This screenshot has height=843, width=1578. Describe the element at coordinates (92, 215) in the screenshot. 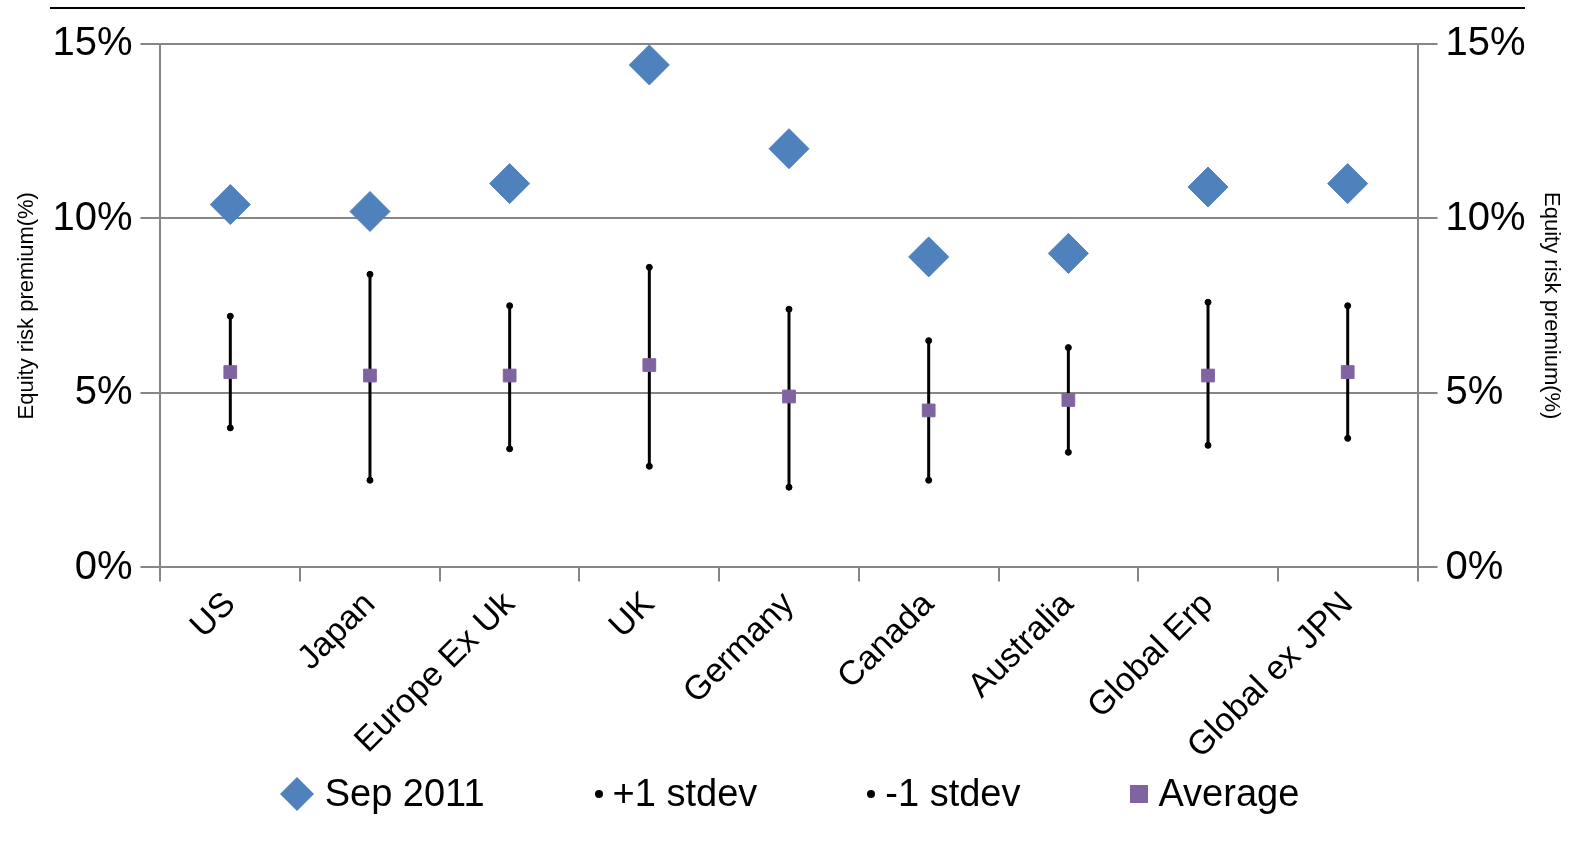

I see `y-tick-label: 10%` at that location.